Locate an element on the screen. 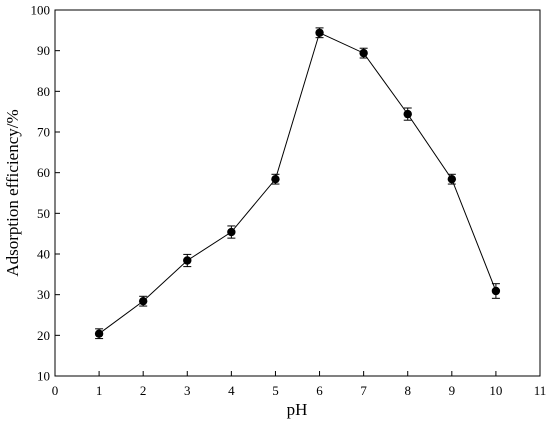 The width and height of the screenshot is (550, 432). y-tick-label: 40 is located at coordinates (43, 254).